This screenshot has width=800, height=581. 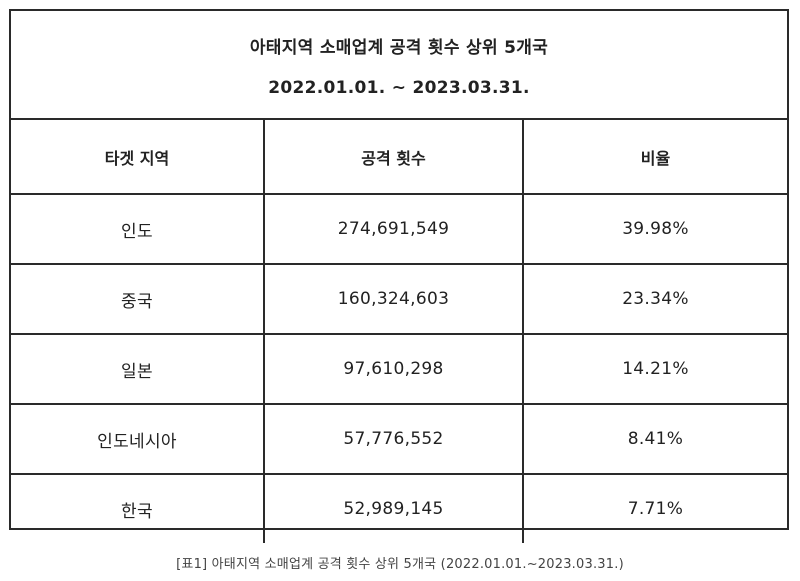 What do you see at coordinates (394, 508) in the screenshot?
I see `cell-attacks: 52,989,145` at bounding box center [394, 508].